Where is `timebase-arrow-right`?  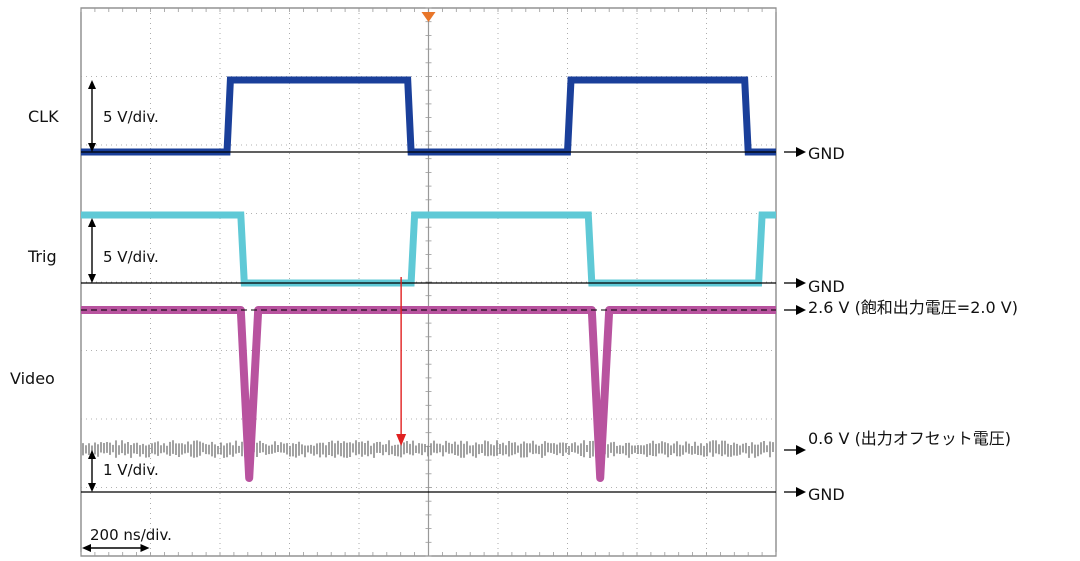 timebase-arrow-right is located at coordinates (145, 548).